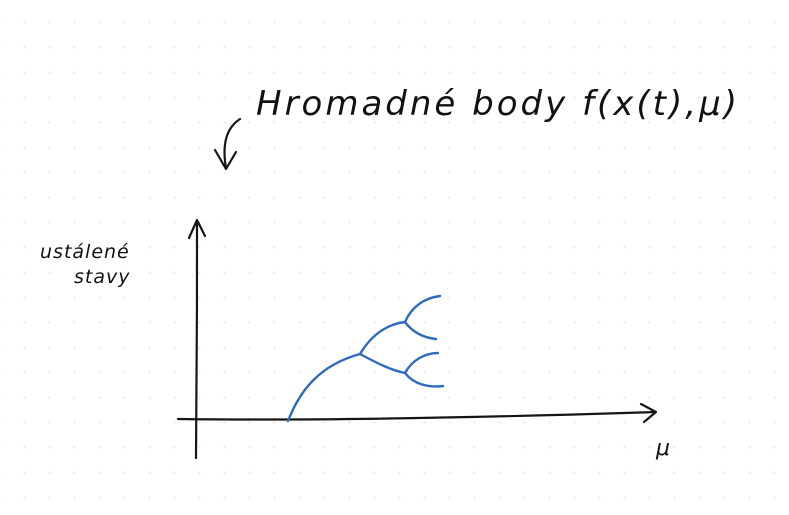 This screenshot has height=515, width=789. Describe the element at coordinates (662, 448) in the screenshot. I see `x-axis-label: μ` at that location.